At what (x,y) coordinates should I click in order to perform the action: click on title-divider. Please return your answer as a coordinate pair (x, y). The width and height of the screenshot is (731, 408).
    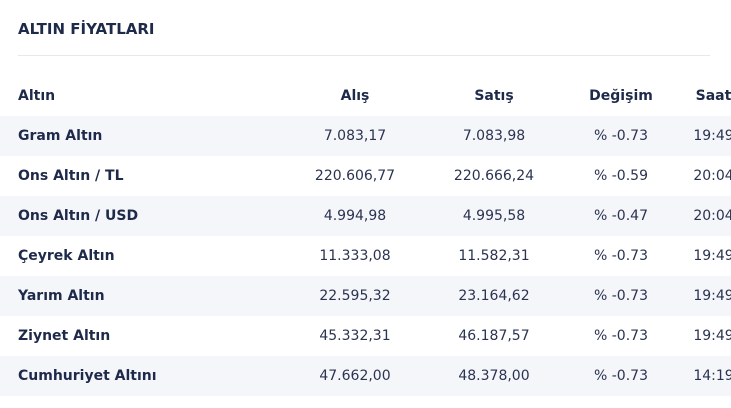
    Looking at the image, I should click on (364, 55).